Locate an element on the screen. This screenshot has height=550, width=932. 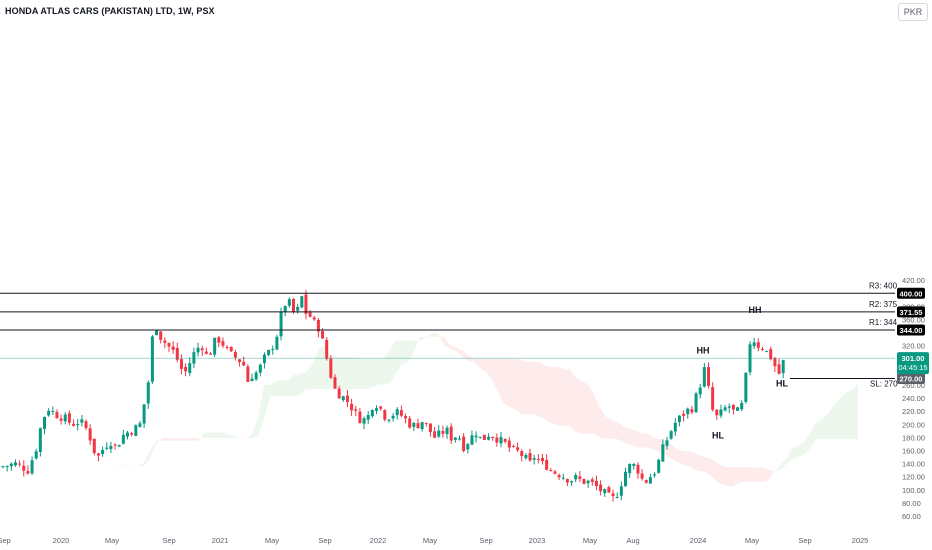
svg-text: 371.55 is located at coordinates (911, 312).